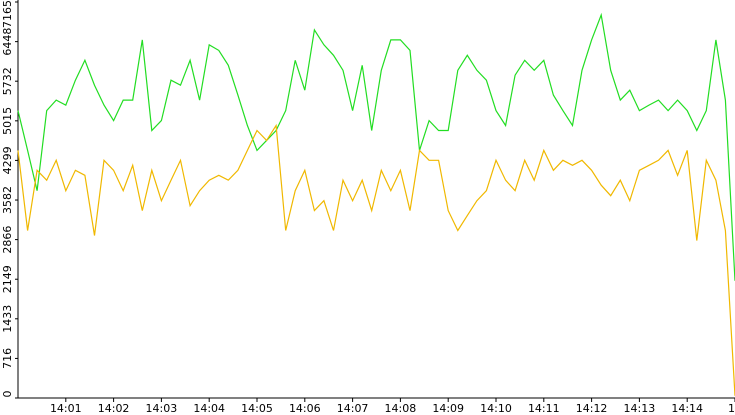 This screenshot has height=415, width=735. Describe the element at coordinates (7, 81) in the screenshot. I see `y-tick-label: 5732` at that location.